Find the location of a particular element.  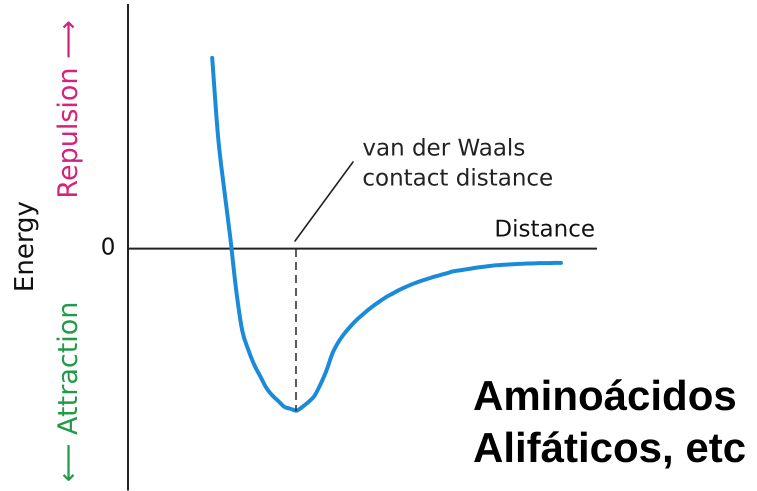

annotation: van der Waals contact distance is located at coordinates (458, 164).